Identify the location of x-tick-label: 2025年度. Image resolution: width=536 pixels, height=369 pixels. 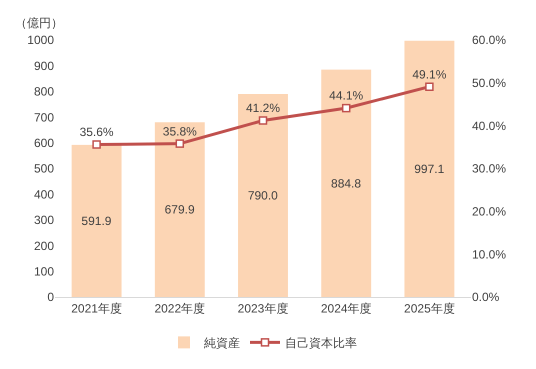
(429, 308).